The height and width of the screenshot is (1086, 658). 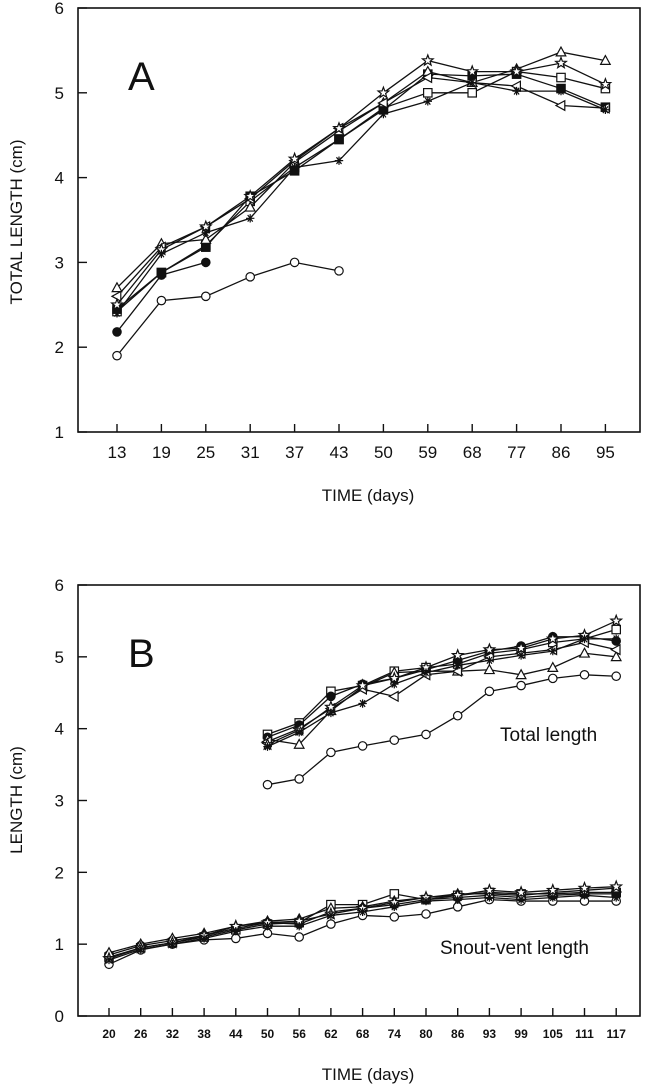 What do you see at coordinates (236, 1034) in the screenshot?
I see `panel-b-x-tick-label: 44` at bounding box center [236, 1034].